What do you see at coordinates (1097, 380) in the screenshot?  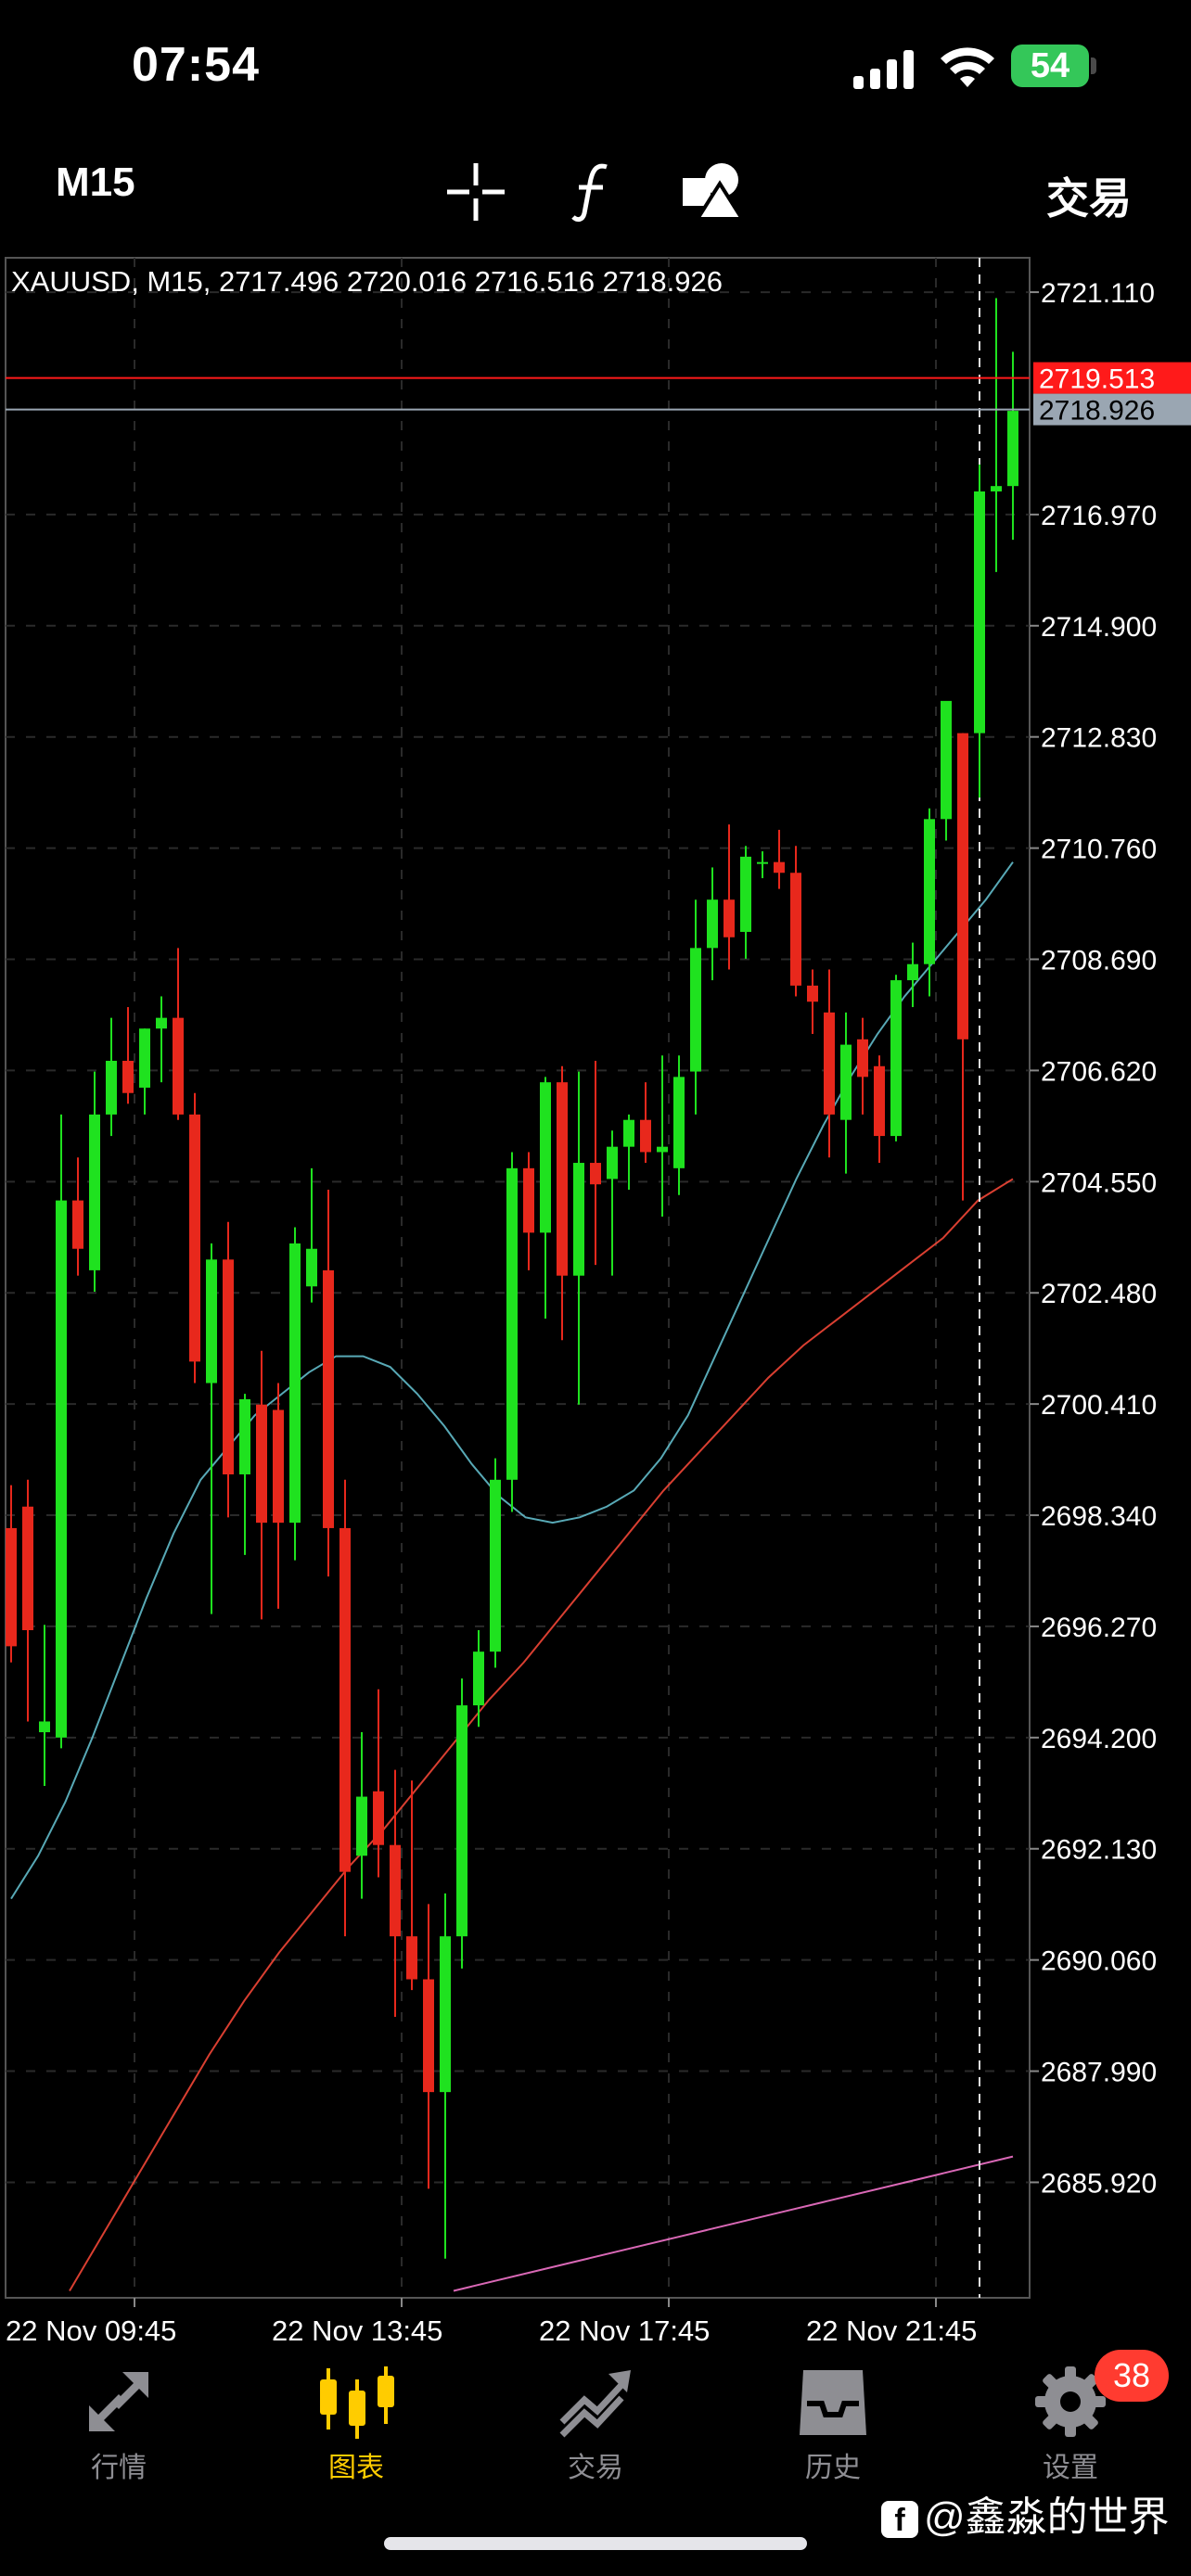 I see `ask-price-label: 2719.513` at bounding box center [1097, 380].